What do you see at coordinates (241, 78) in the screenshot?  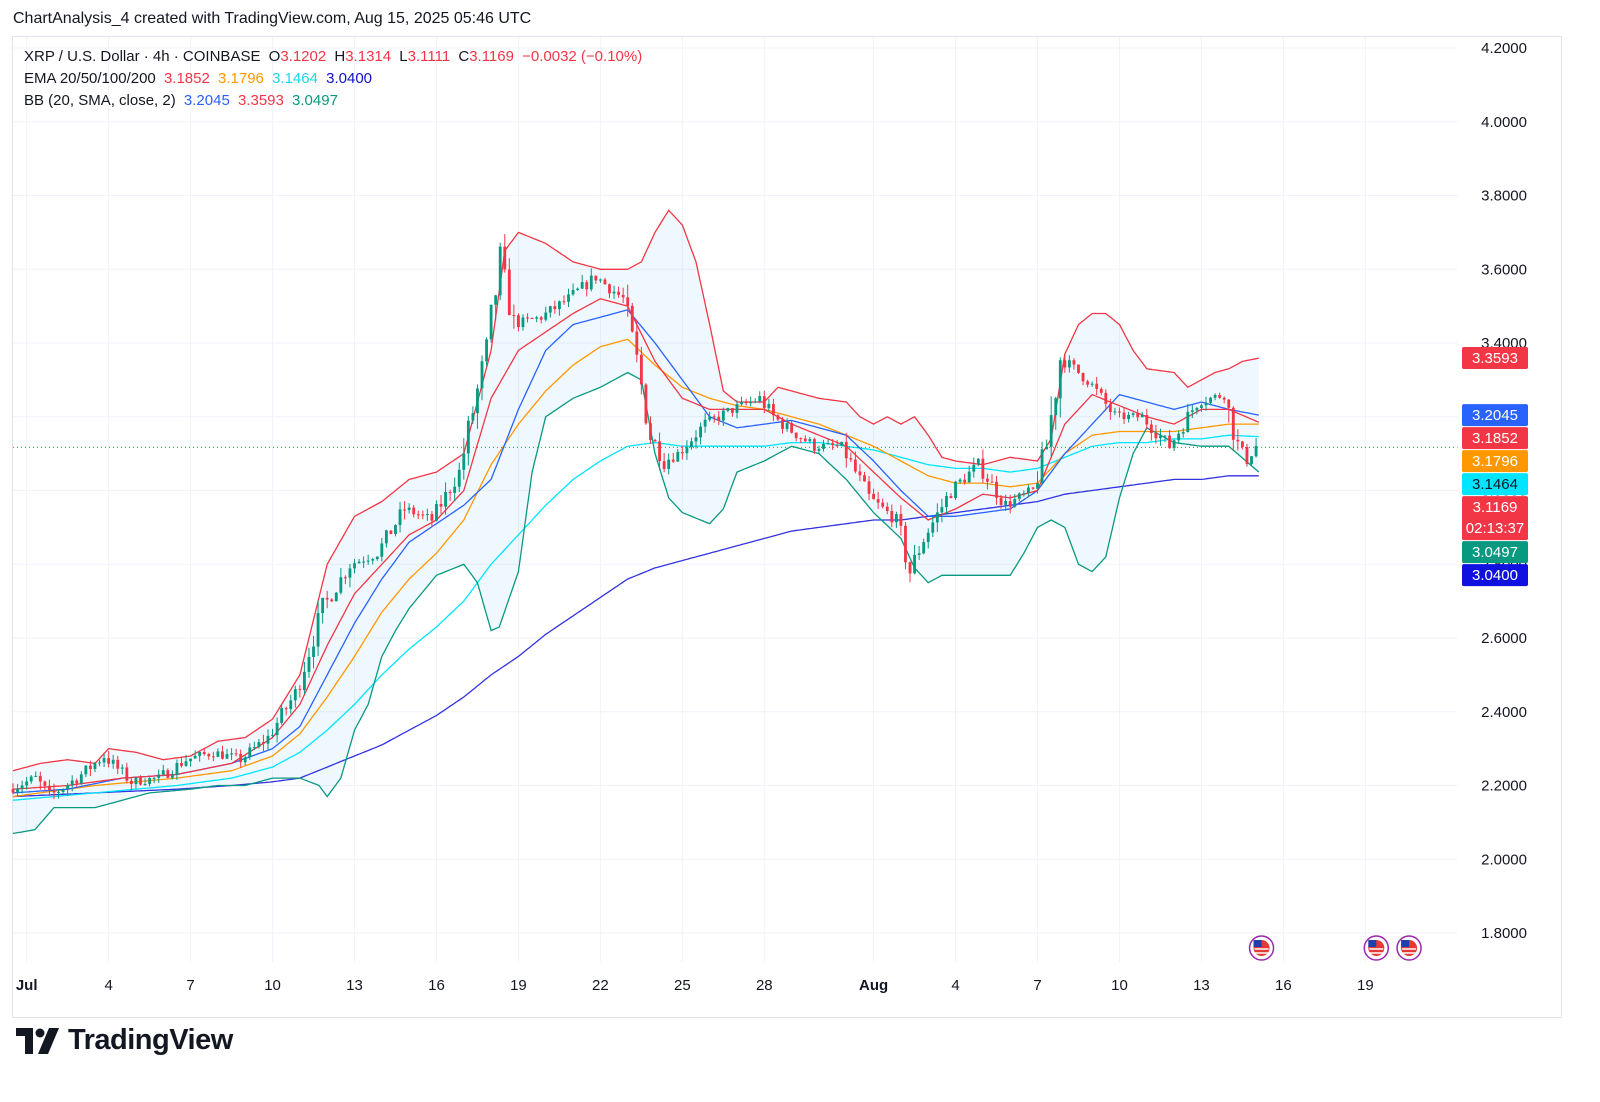 I see `ema50-value: 3.1796` at bounding box center [241, 78].